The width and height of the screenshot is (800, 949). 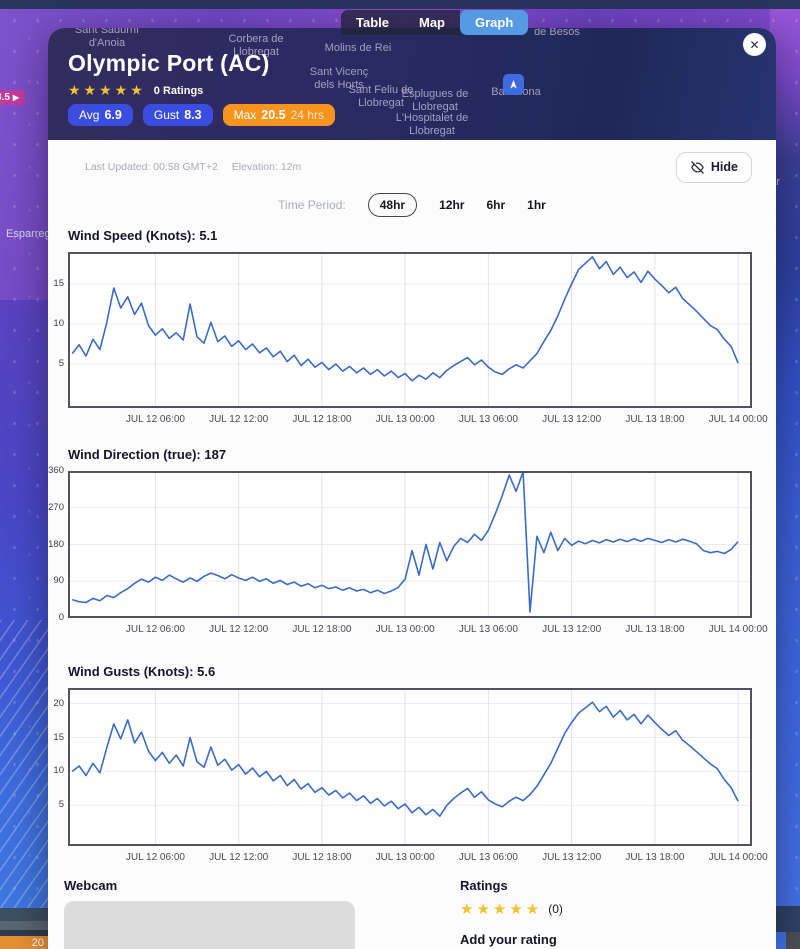 What do you see at coordinates (307, 115) in the screenshot?
I see `max-period: 24 hrs` at bounding box center [307, 115].